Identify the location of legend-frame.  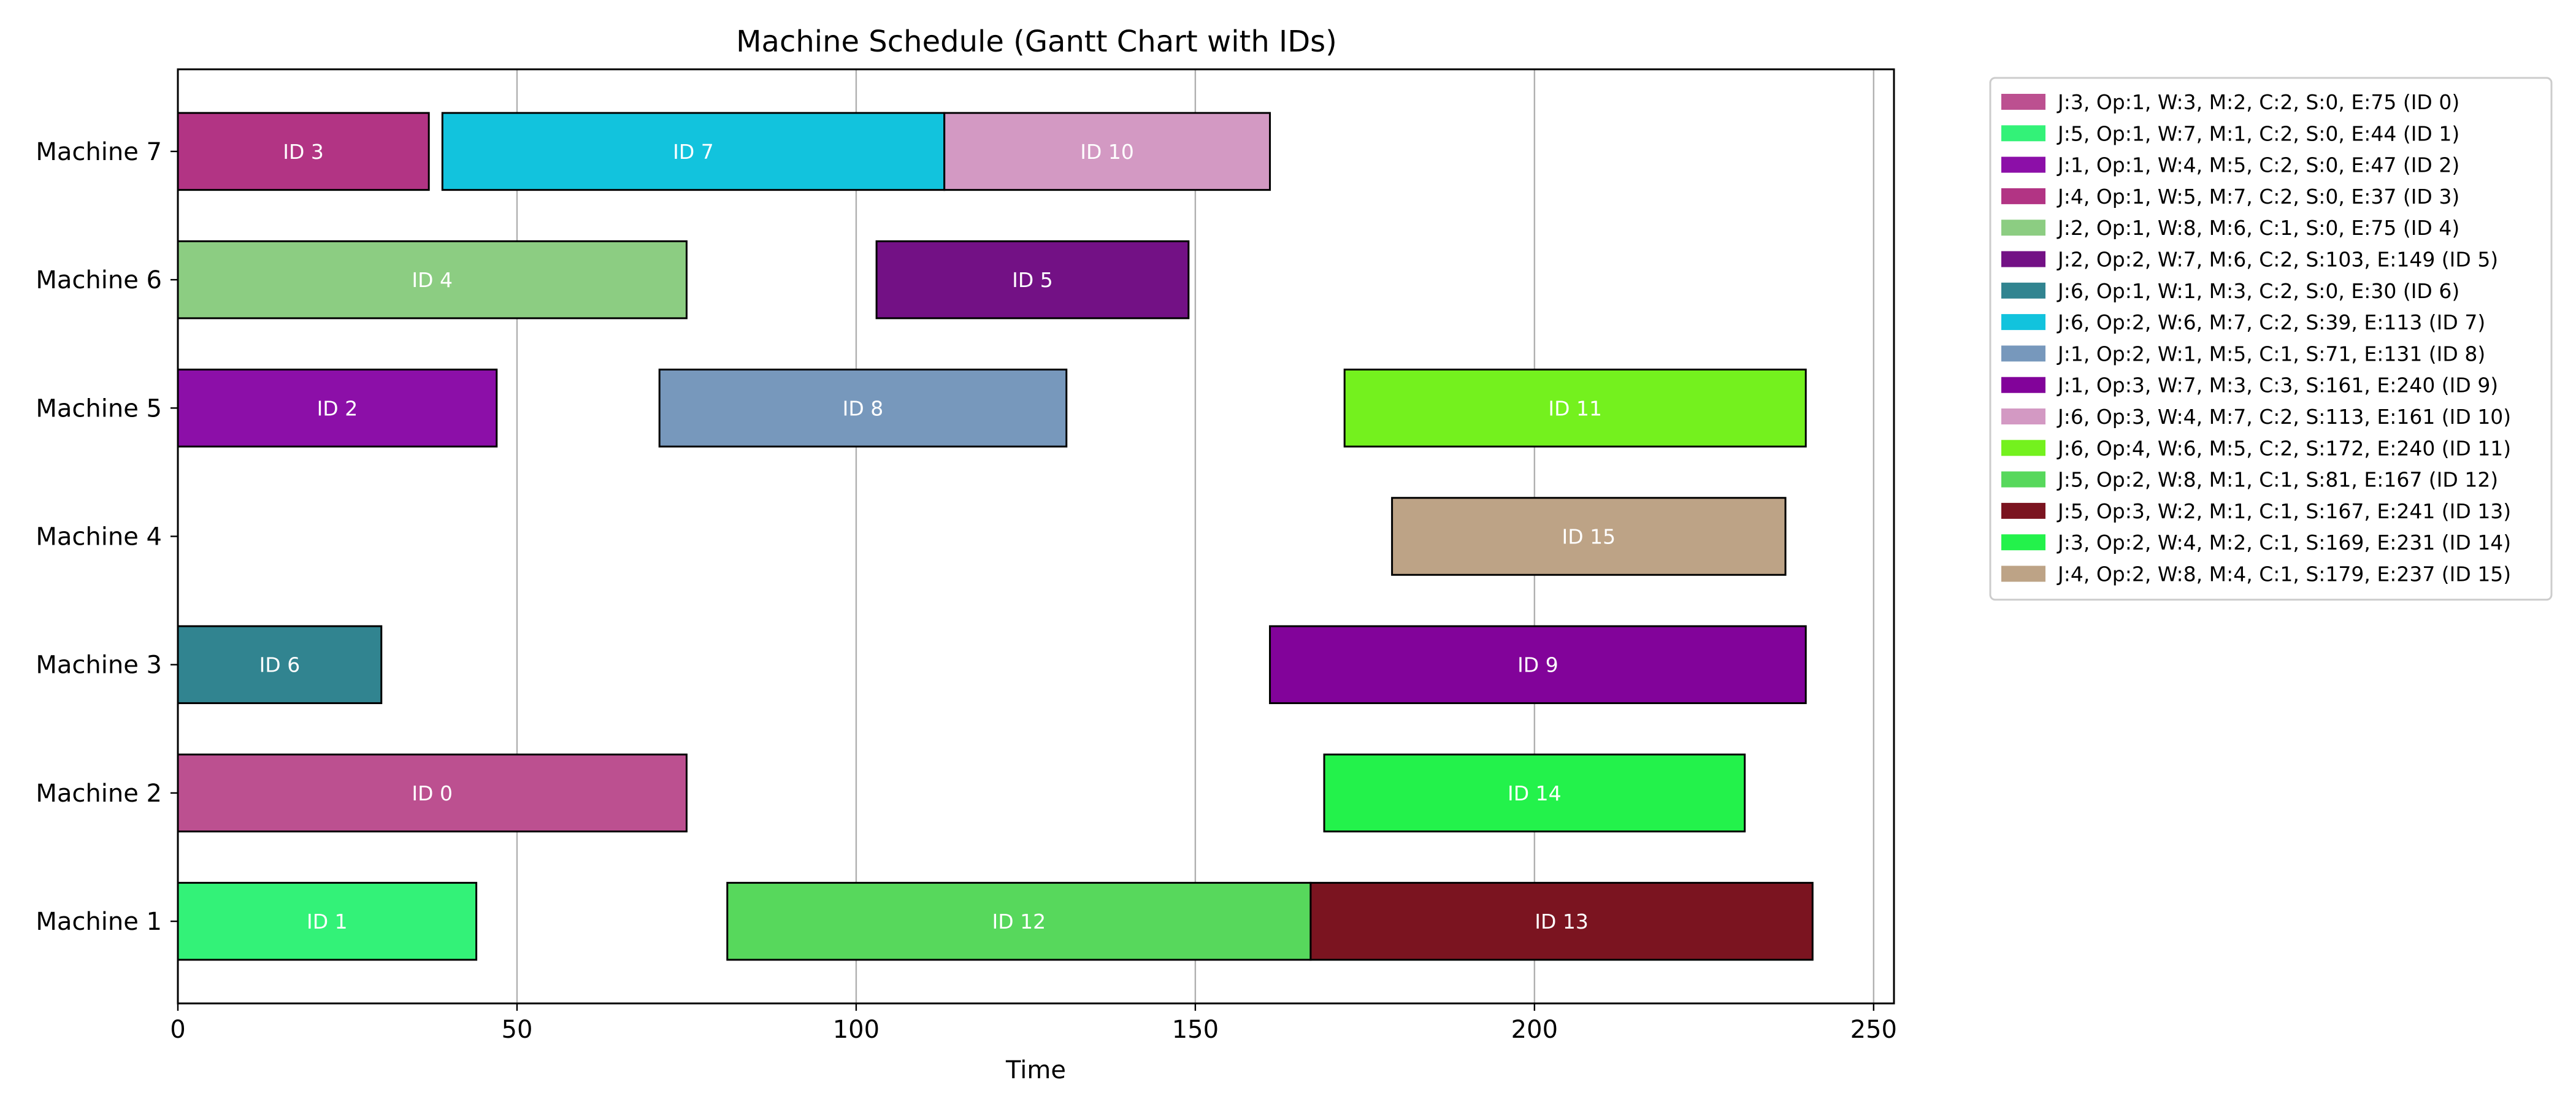
(2271, 339).